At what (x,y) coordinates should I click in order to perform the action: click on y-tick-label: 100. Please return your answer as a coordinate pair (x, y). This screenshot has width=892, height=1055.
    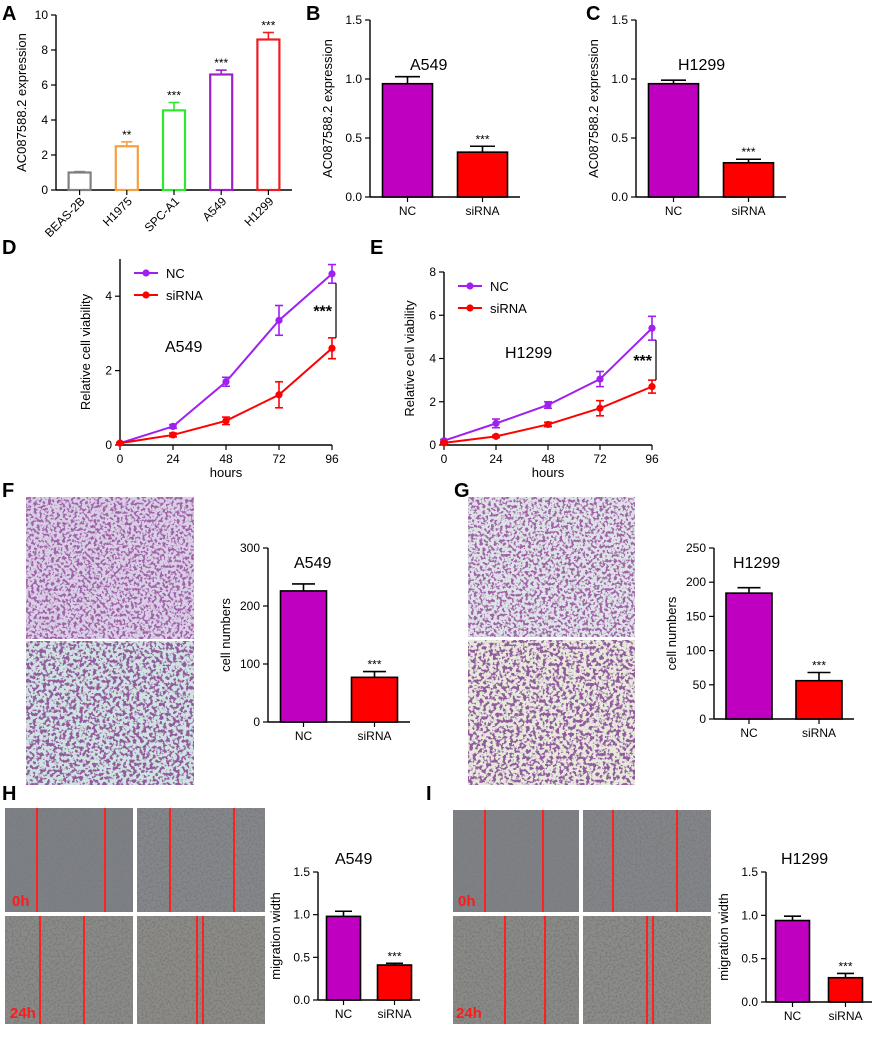
    Looking at the image, I should click on (250, 664).